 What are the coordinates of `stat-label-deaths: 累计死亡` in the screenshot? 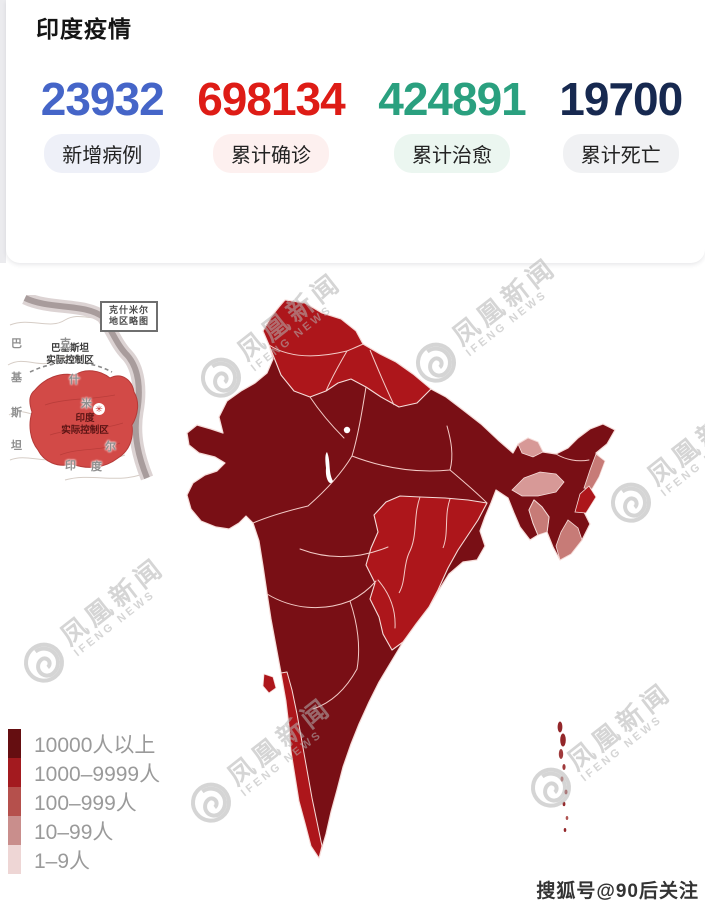 It's located at (620, 153).